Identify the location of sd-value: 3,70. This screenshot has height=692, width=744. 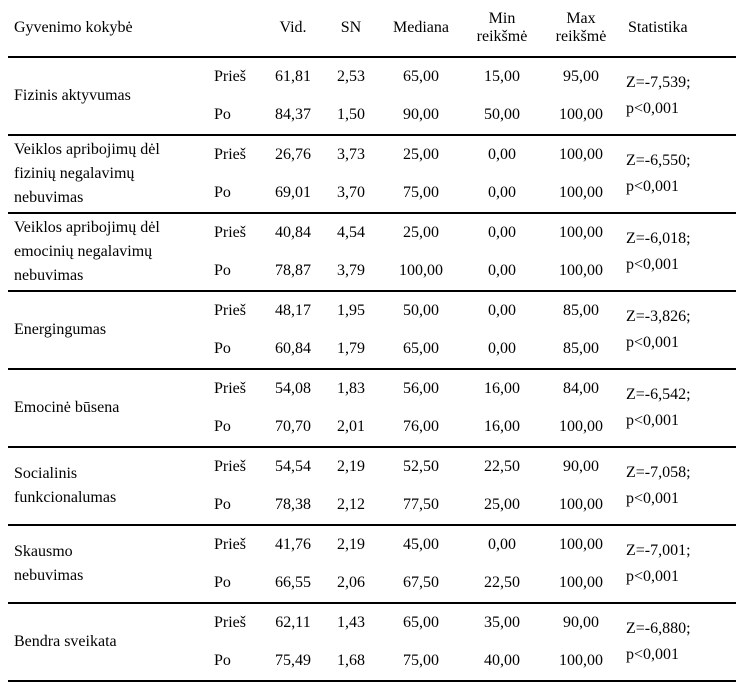
(351, 192).